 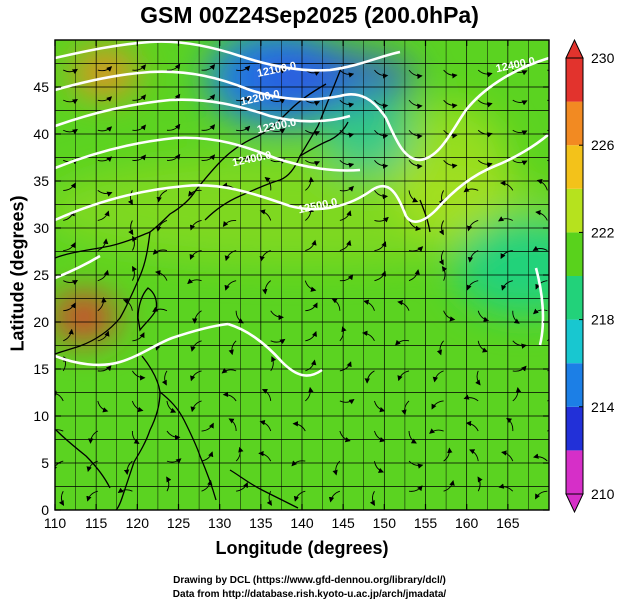 What do you see at coordinates (41, 369) in the screenshot?
I see `y-tick-label: 15` at bounding box center [41, 369].